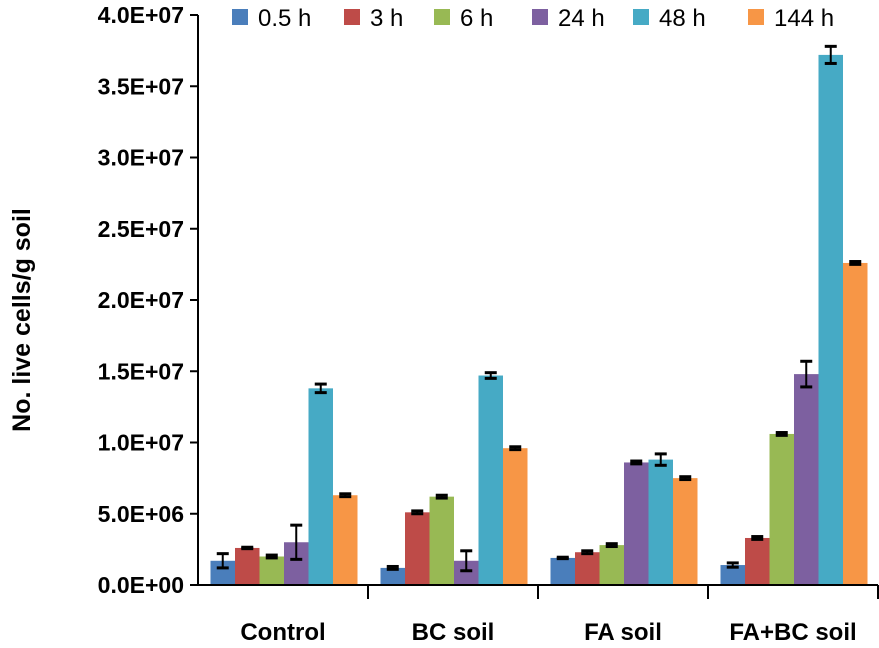 This screenshot has height=648, width=879. What do you see at coordinates (806, 479) in the screenshot?
I see `bar-24-h-fa-bc-soil` at bounding box center [806, 479].